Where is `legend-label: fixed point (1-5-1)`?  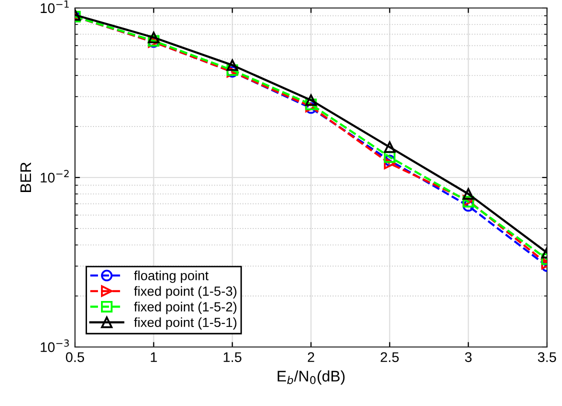
legend-label: fixed point (1-5-1) is located at coordinates (185, 323).